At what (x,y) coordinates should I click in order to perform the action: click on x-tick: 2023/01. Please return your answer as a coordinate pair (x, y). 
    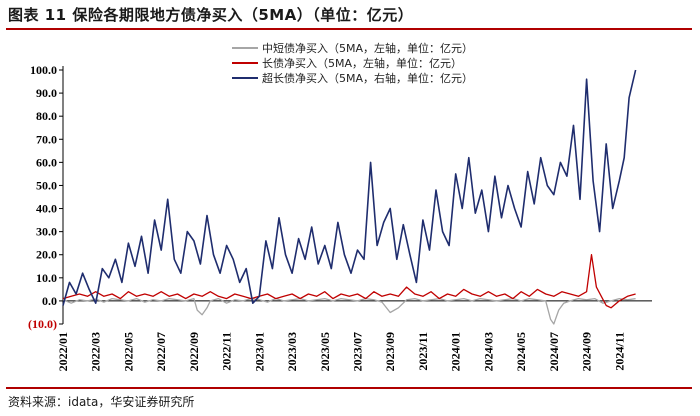
    Looking at the image, I should click on (259, 351).